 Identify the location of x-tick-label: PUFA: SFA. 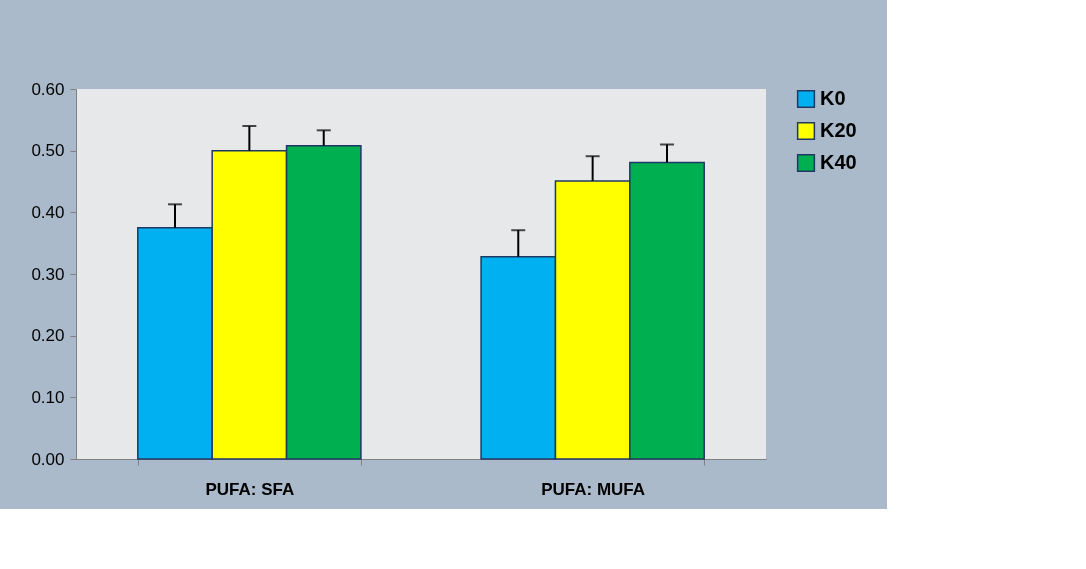
(250, 489).